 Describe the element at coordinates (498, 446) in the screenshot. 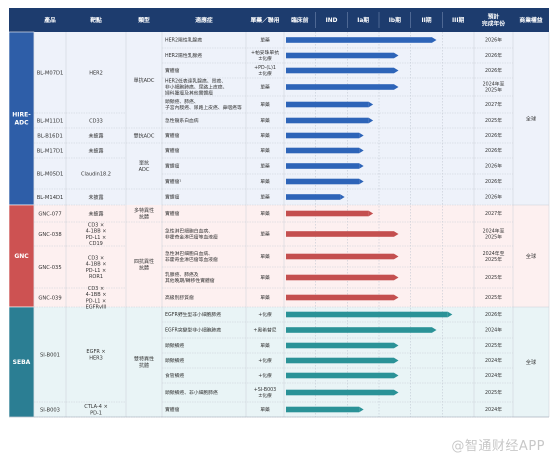

I see `watermark: @智通财经APP` at that location.